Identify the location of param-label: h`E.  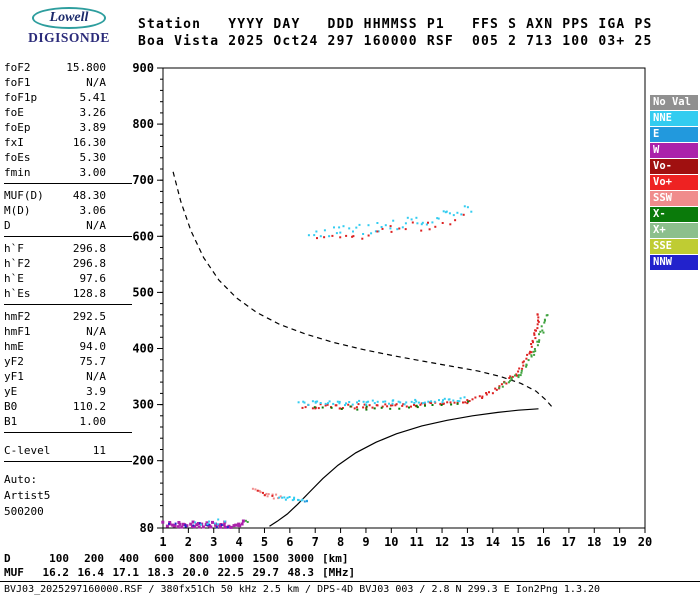
(14, 278).